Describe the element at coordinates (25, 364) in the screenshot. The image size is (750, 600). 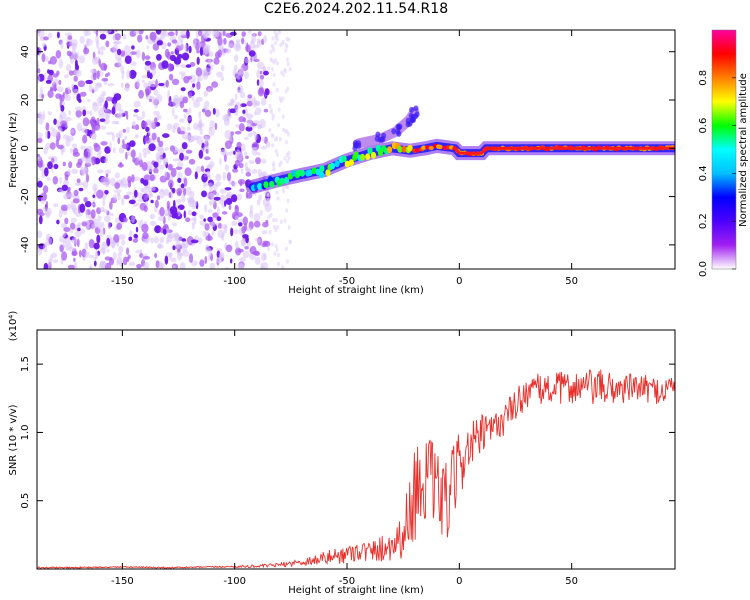
I see `y-tick-label: 1.5` at that location.